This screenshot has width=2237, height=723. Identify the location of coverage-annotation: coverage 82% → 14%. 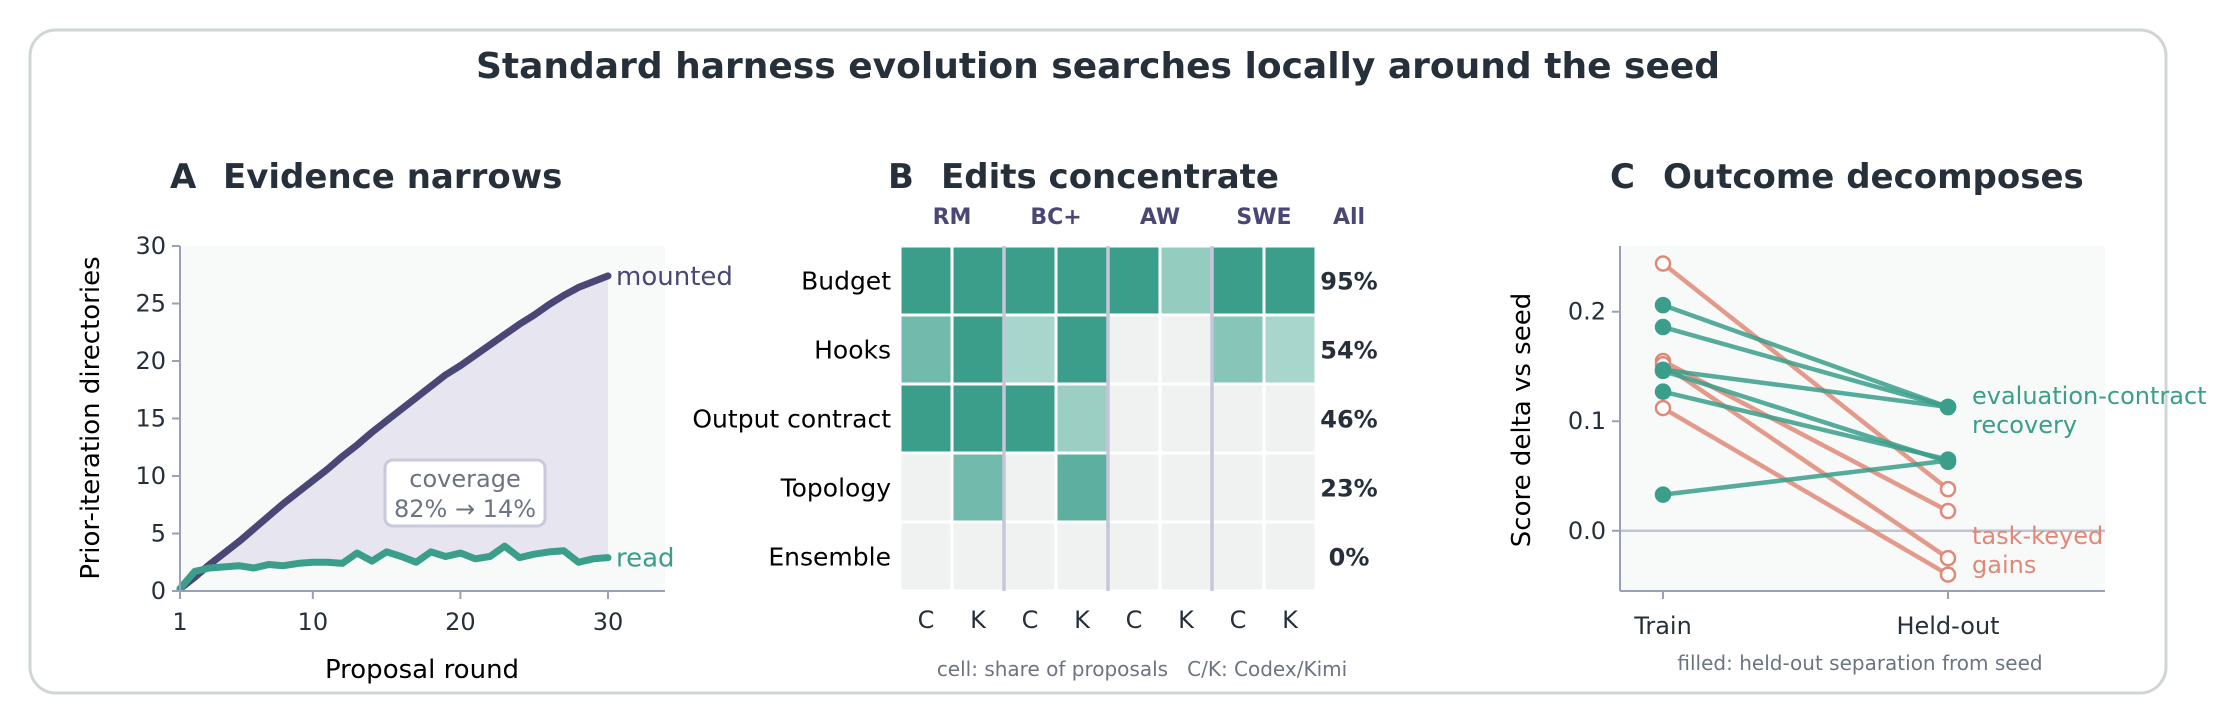
(465, 493).